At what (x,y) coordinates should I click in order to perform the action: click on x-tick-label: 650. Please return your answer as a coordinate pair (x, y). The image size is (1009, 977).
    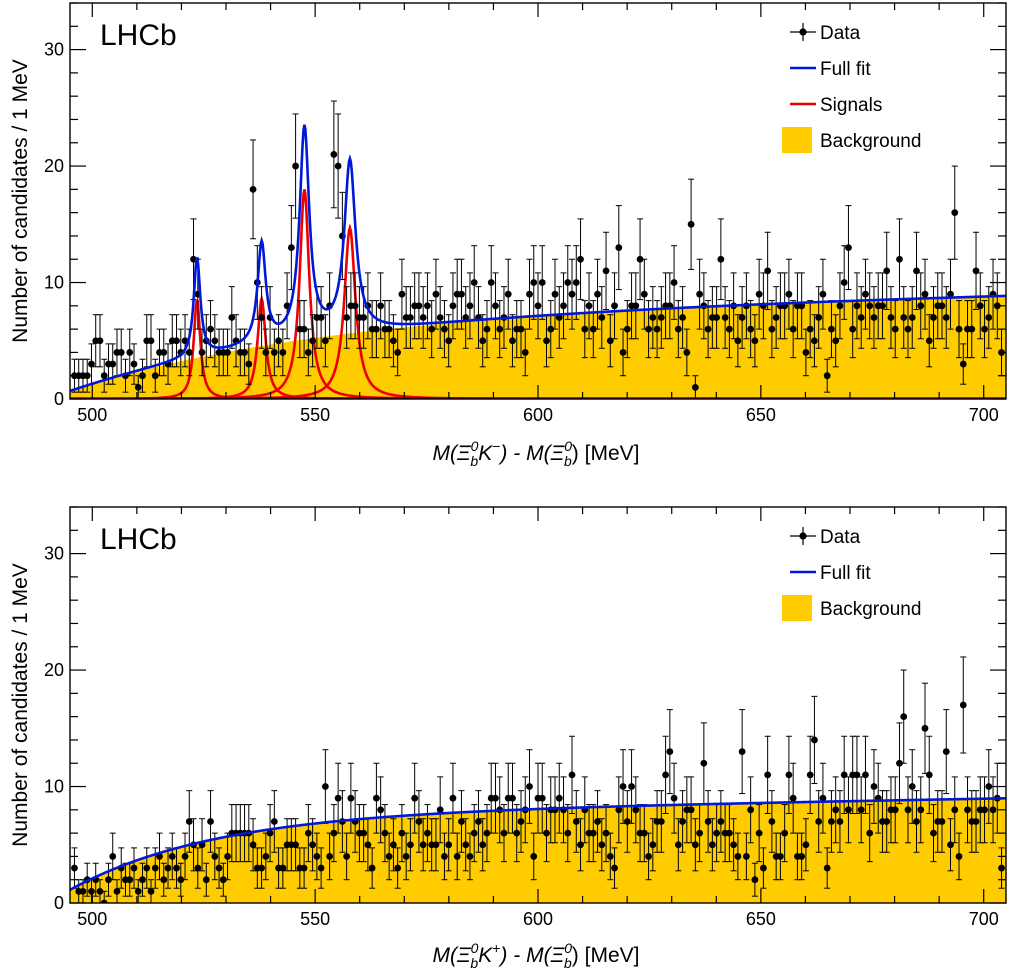
    Looking at the image, I should click on (761, 919).